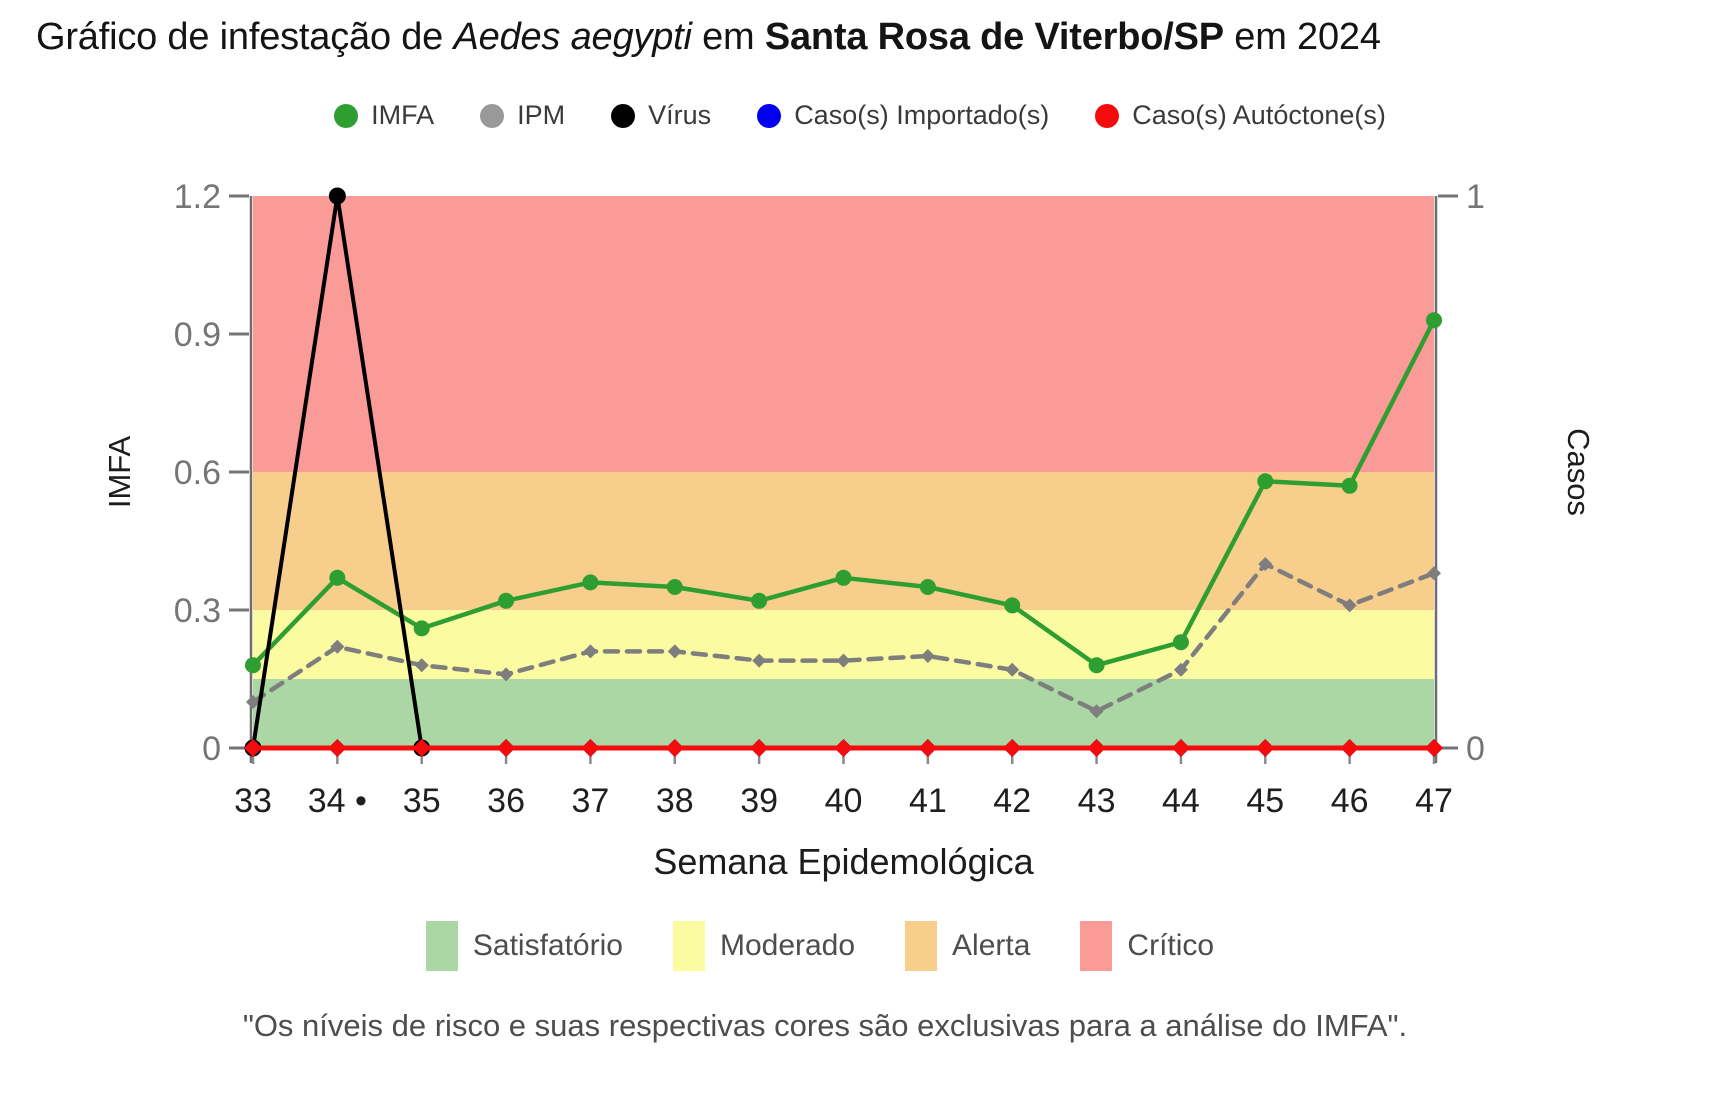  I want to click on band-moderado, so click(843, 644).